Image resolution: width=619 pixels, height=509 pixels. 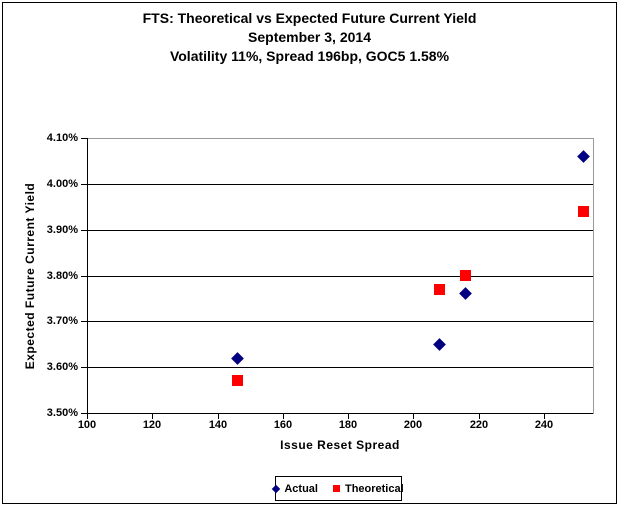 I want to click on square-icon, so click(x=336, y=488).